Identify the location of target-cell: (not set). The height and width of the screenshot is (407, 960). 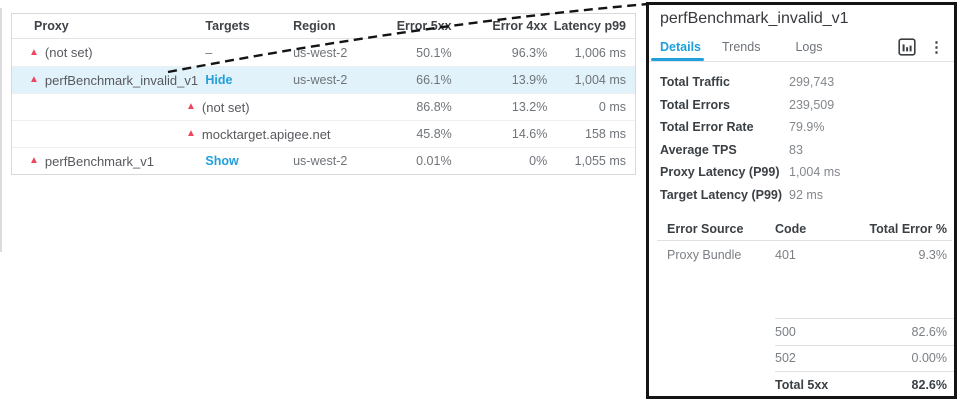
(197, 107).